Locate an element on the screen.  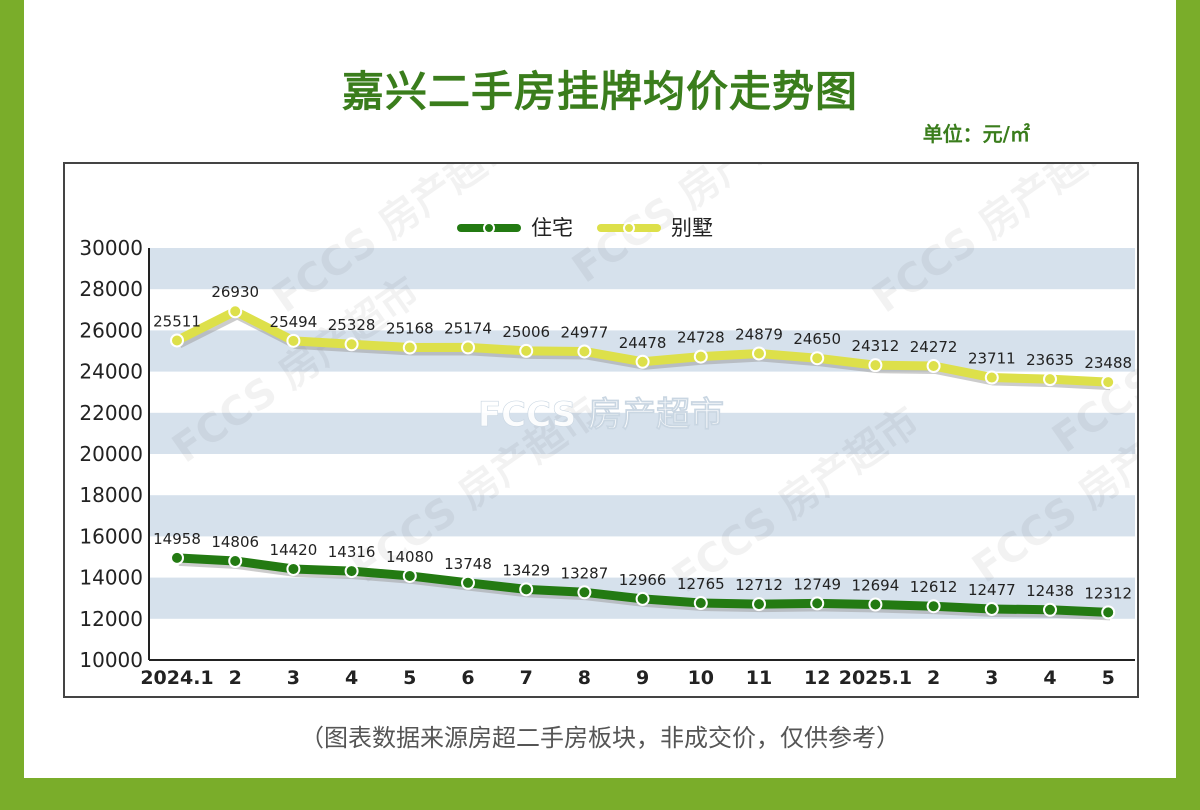
y-tick-label: 28000 is located at coordinates (111, 289).